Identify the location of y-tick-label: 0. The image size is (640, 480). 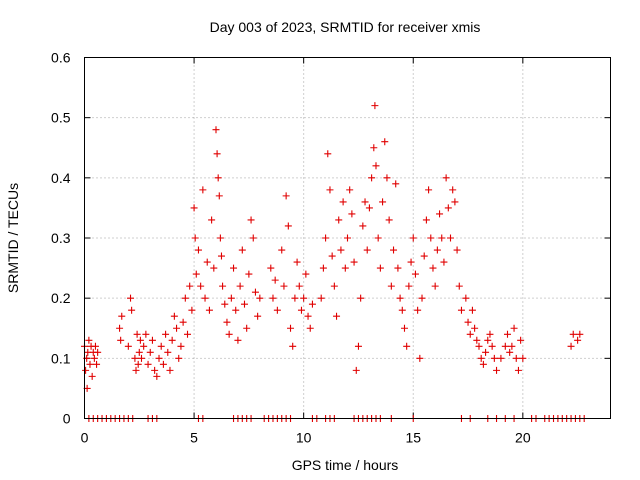
(67, 419).